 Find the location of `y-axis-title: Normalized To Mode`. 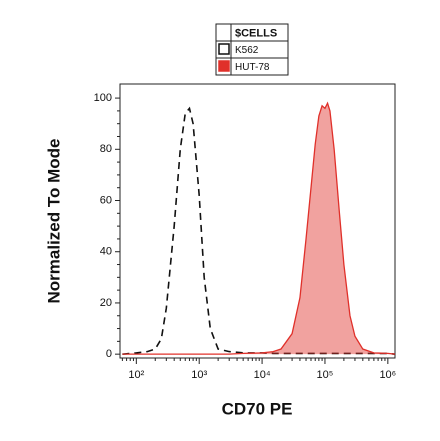

y-axis-title: Normalized To Mode is located at coordinates (53, 221).